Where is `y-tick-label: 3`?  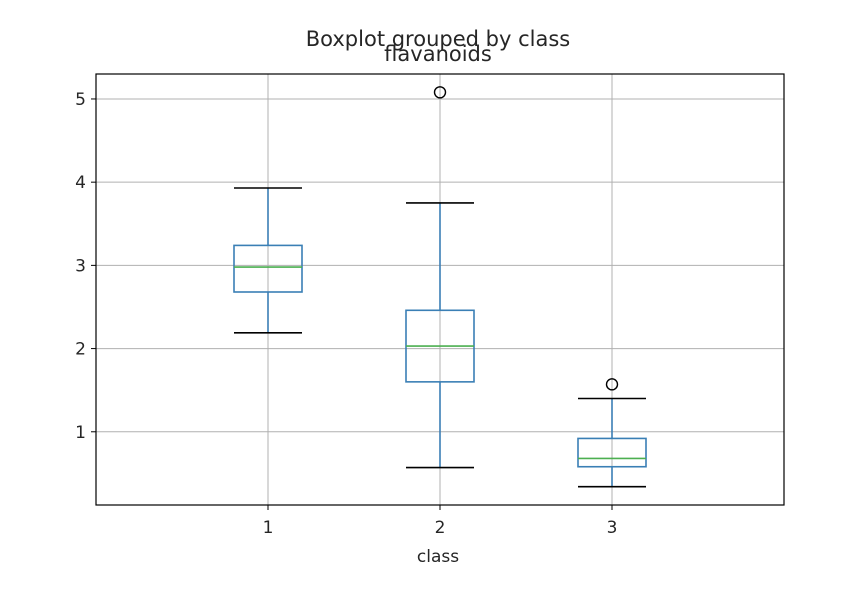 y-tick-label: 3 is located at coordinates (80, 266).